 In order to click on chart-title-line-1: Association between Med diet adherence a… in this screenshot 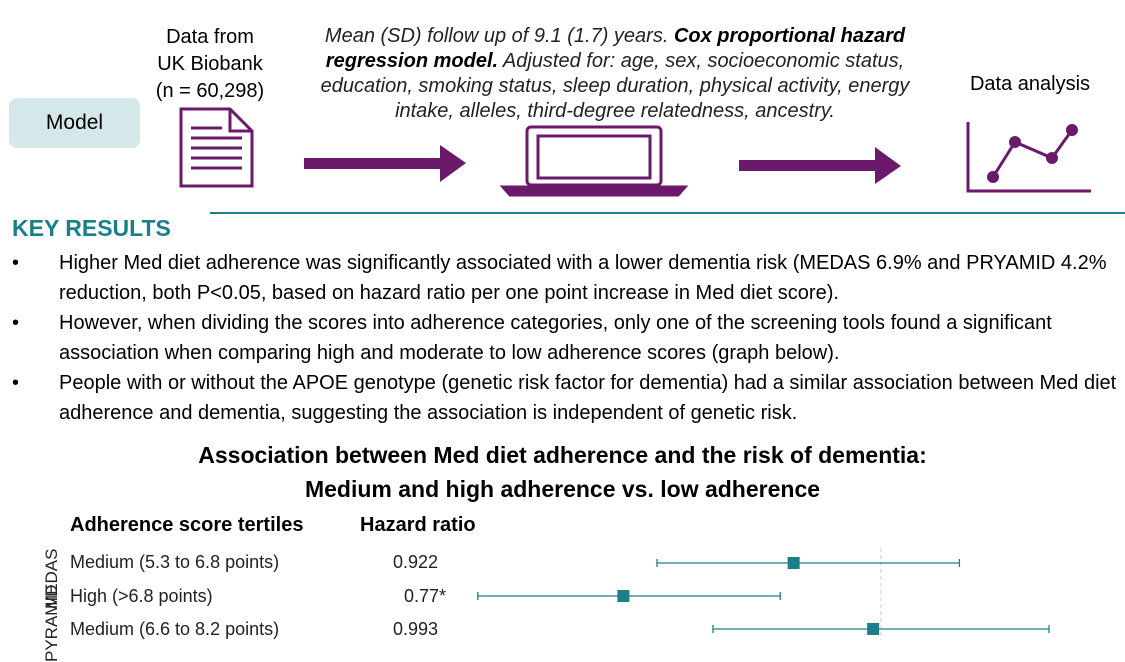, I will do `click(562, 455)`.